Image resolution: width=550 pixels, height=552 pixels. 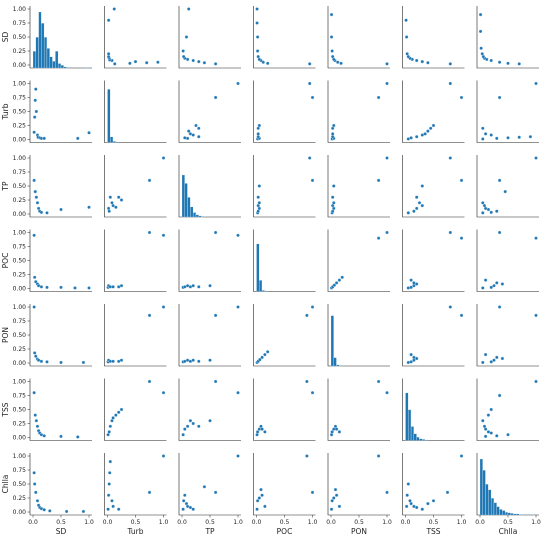 I want to click on scatter-point-PON-Turb, so click(x=332, y=134).